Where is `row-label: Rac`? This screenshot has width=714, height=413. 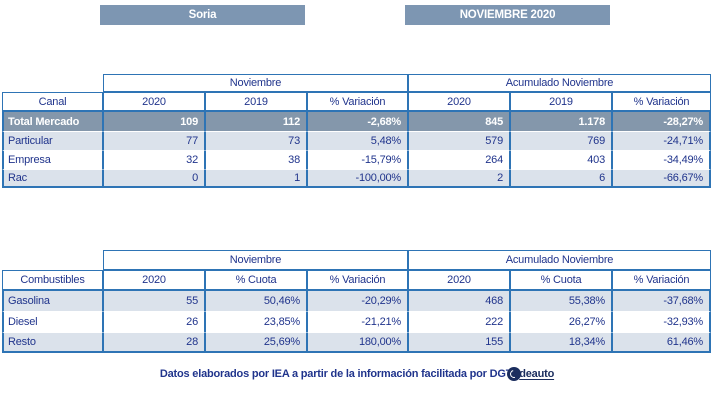 row-label: Rac is located at coordinates (52, 178).